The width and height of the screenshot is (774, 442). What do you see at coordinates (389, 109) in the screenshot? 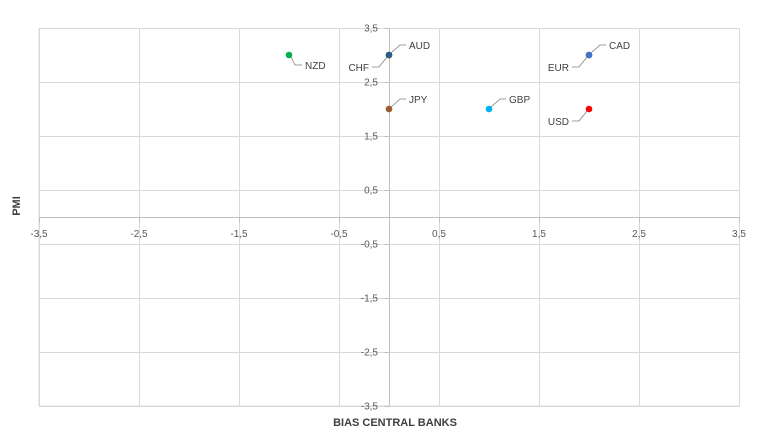
I see `data-point-jpy` at bounding box center [389, 109].